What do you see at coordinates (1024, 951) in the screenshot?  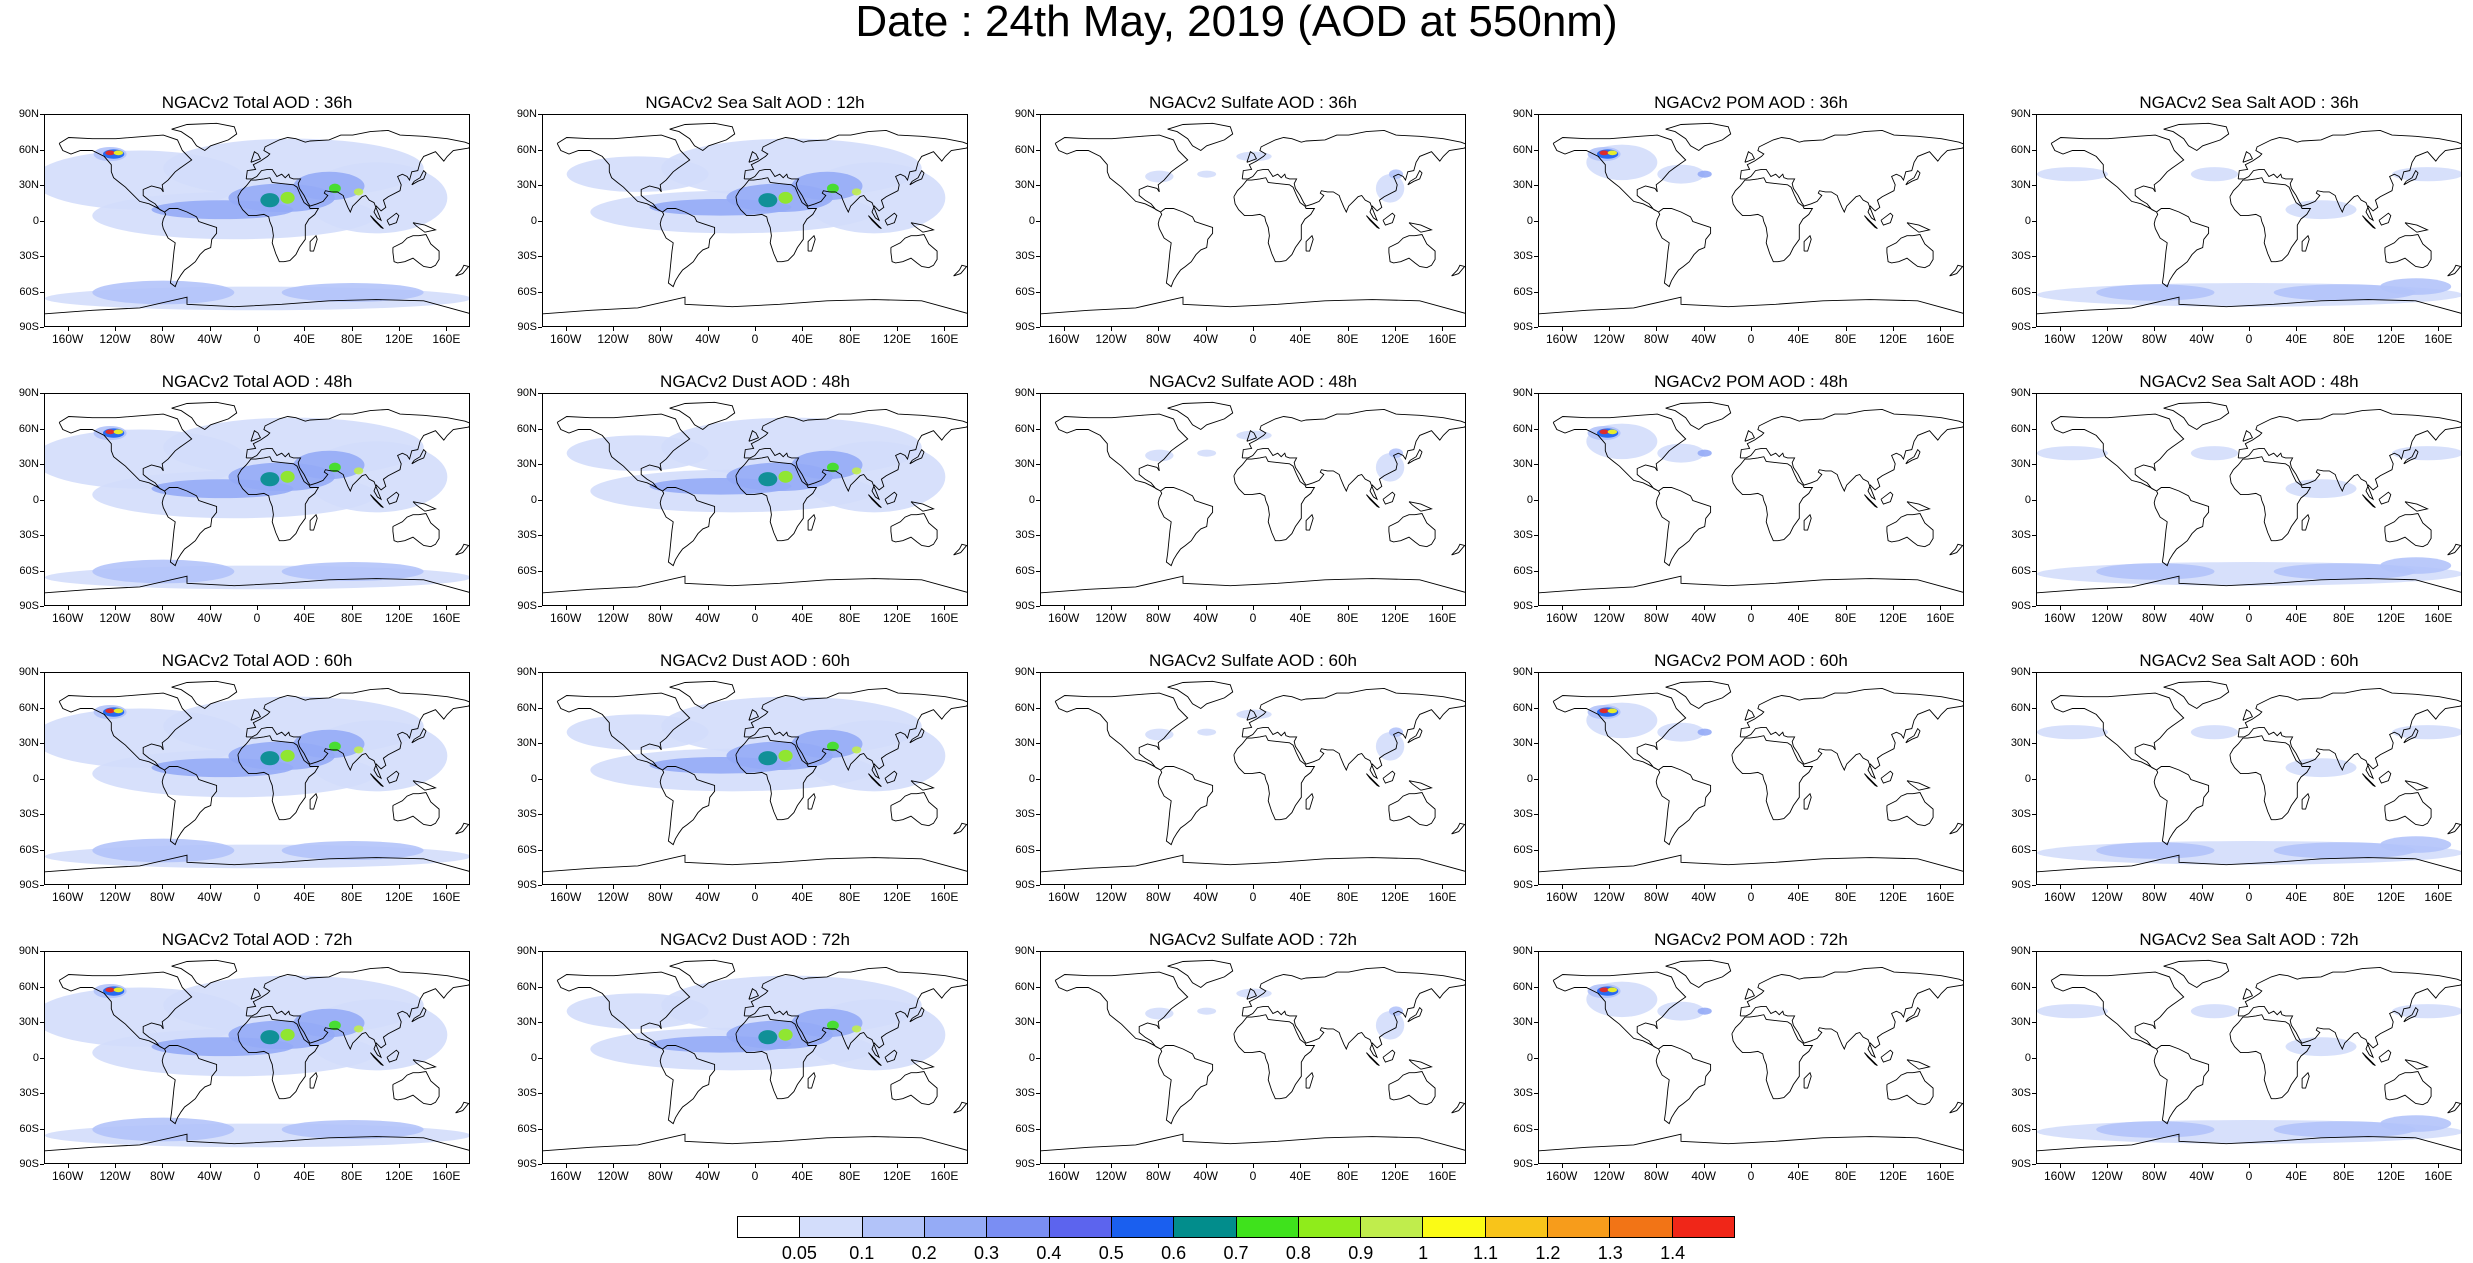 I see `lat-tick-label: 90N` at bounding box center [1024, 951].